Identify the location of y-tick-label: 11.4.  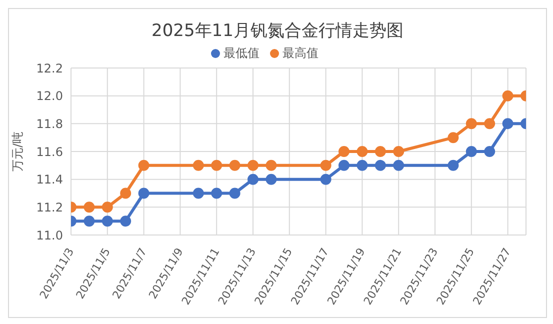
(49, 179).